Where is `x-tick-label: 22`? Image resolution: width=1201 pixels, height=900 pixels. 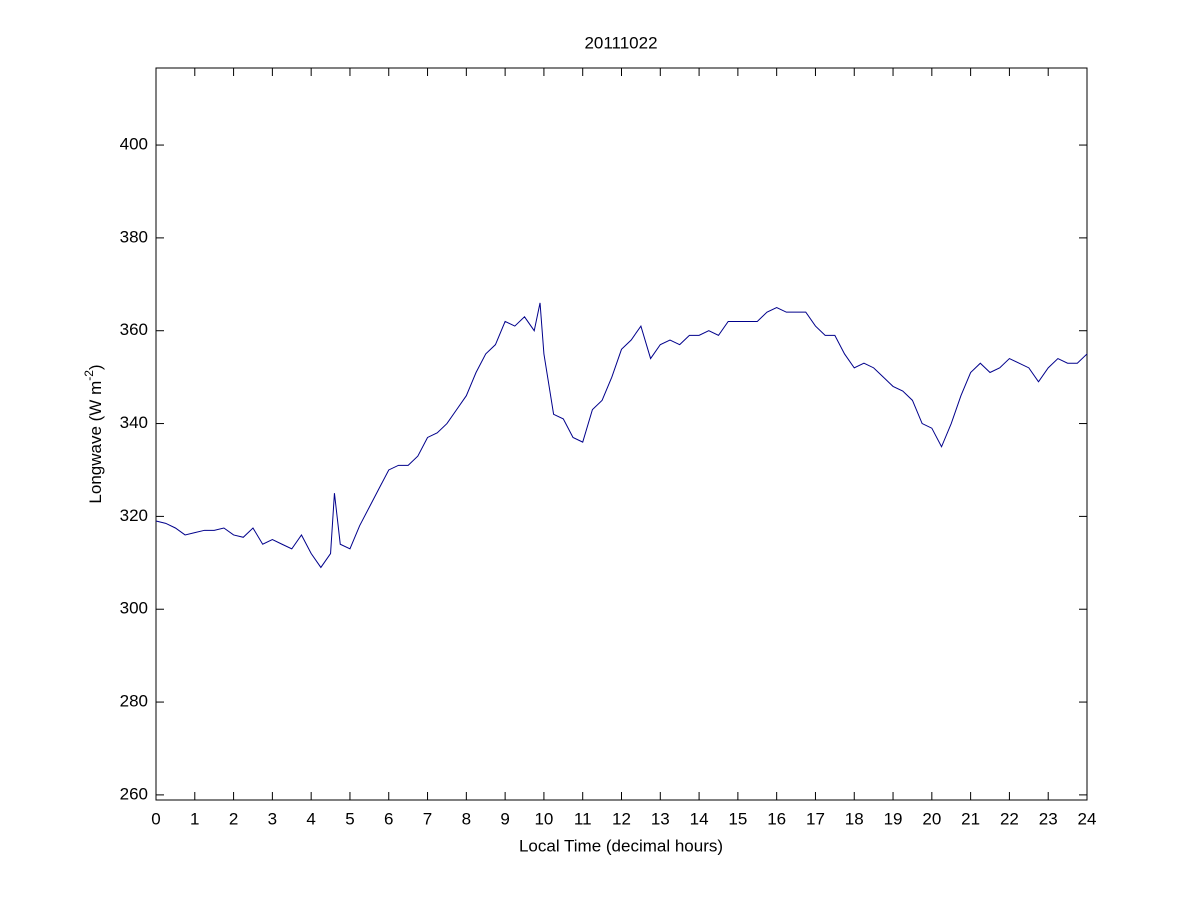
x-tick-label: 22 is located at coordinates (1009, 818).